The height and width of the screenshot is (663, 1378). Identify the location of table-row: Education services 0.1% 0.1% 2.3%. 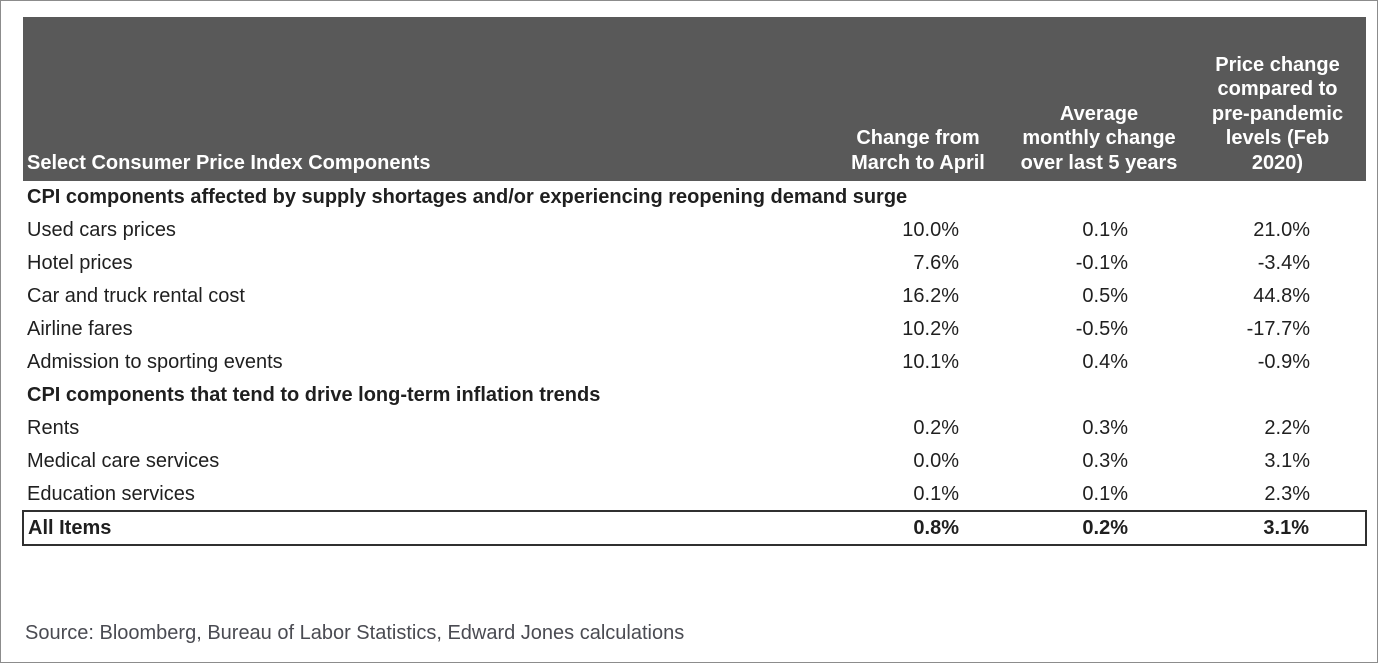
(694, 494).